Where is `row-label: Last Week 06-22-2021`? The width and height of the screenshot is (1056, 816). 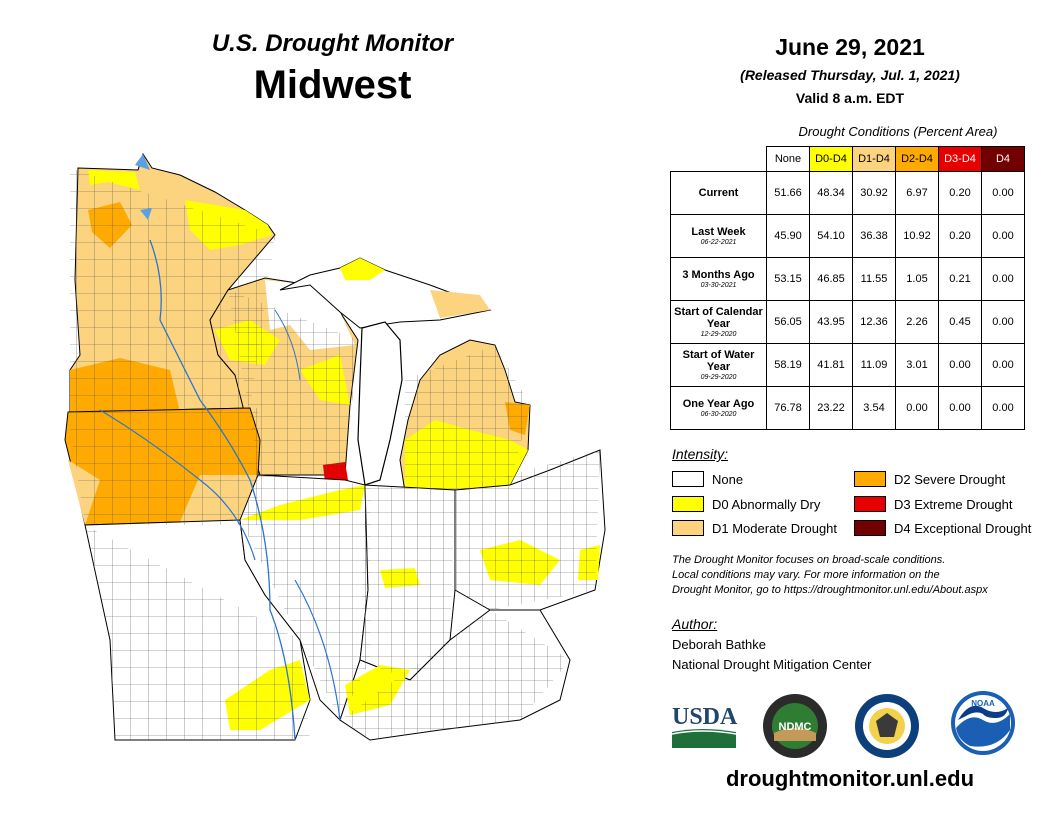 row-label: Last Week 06-22-2021 is located at coordinates (718, 236).